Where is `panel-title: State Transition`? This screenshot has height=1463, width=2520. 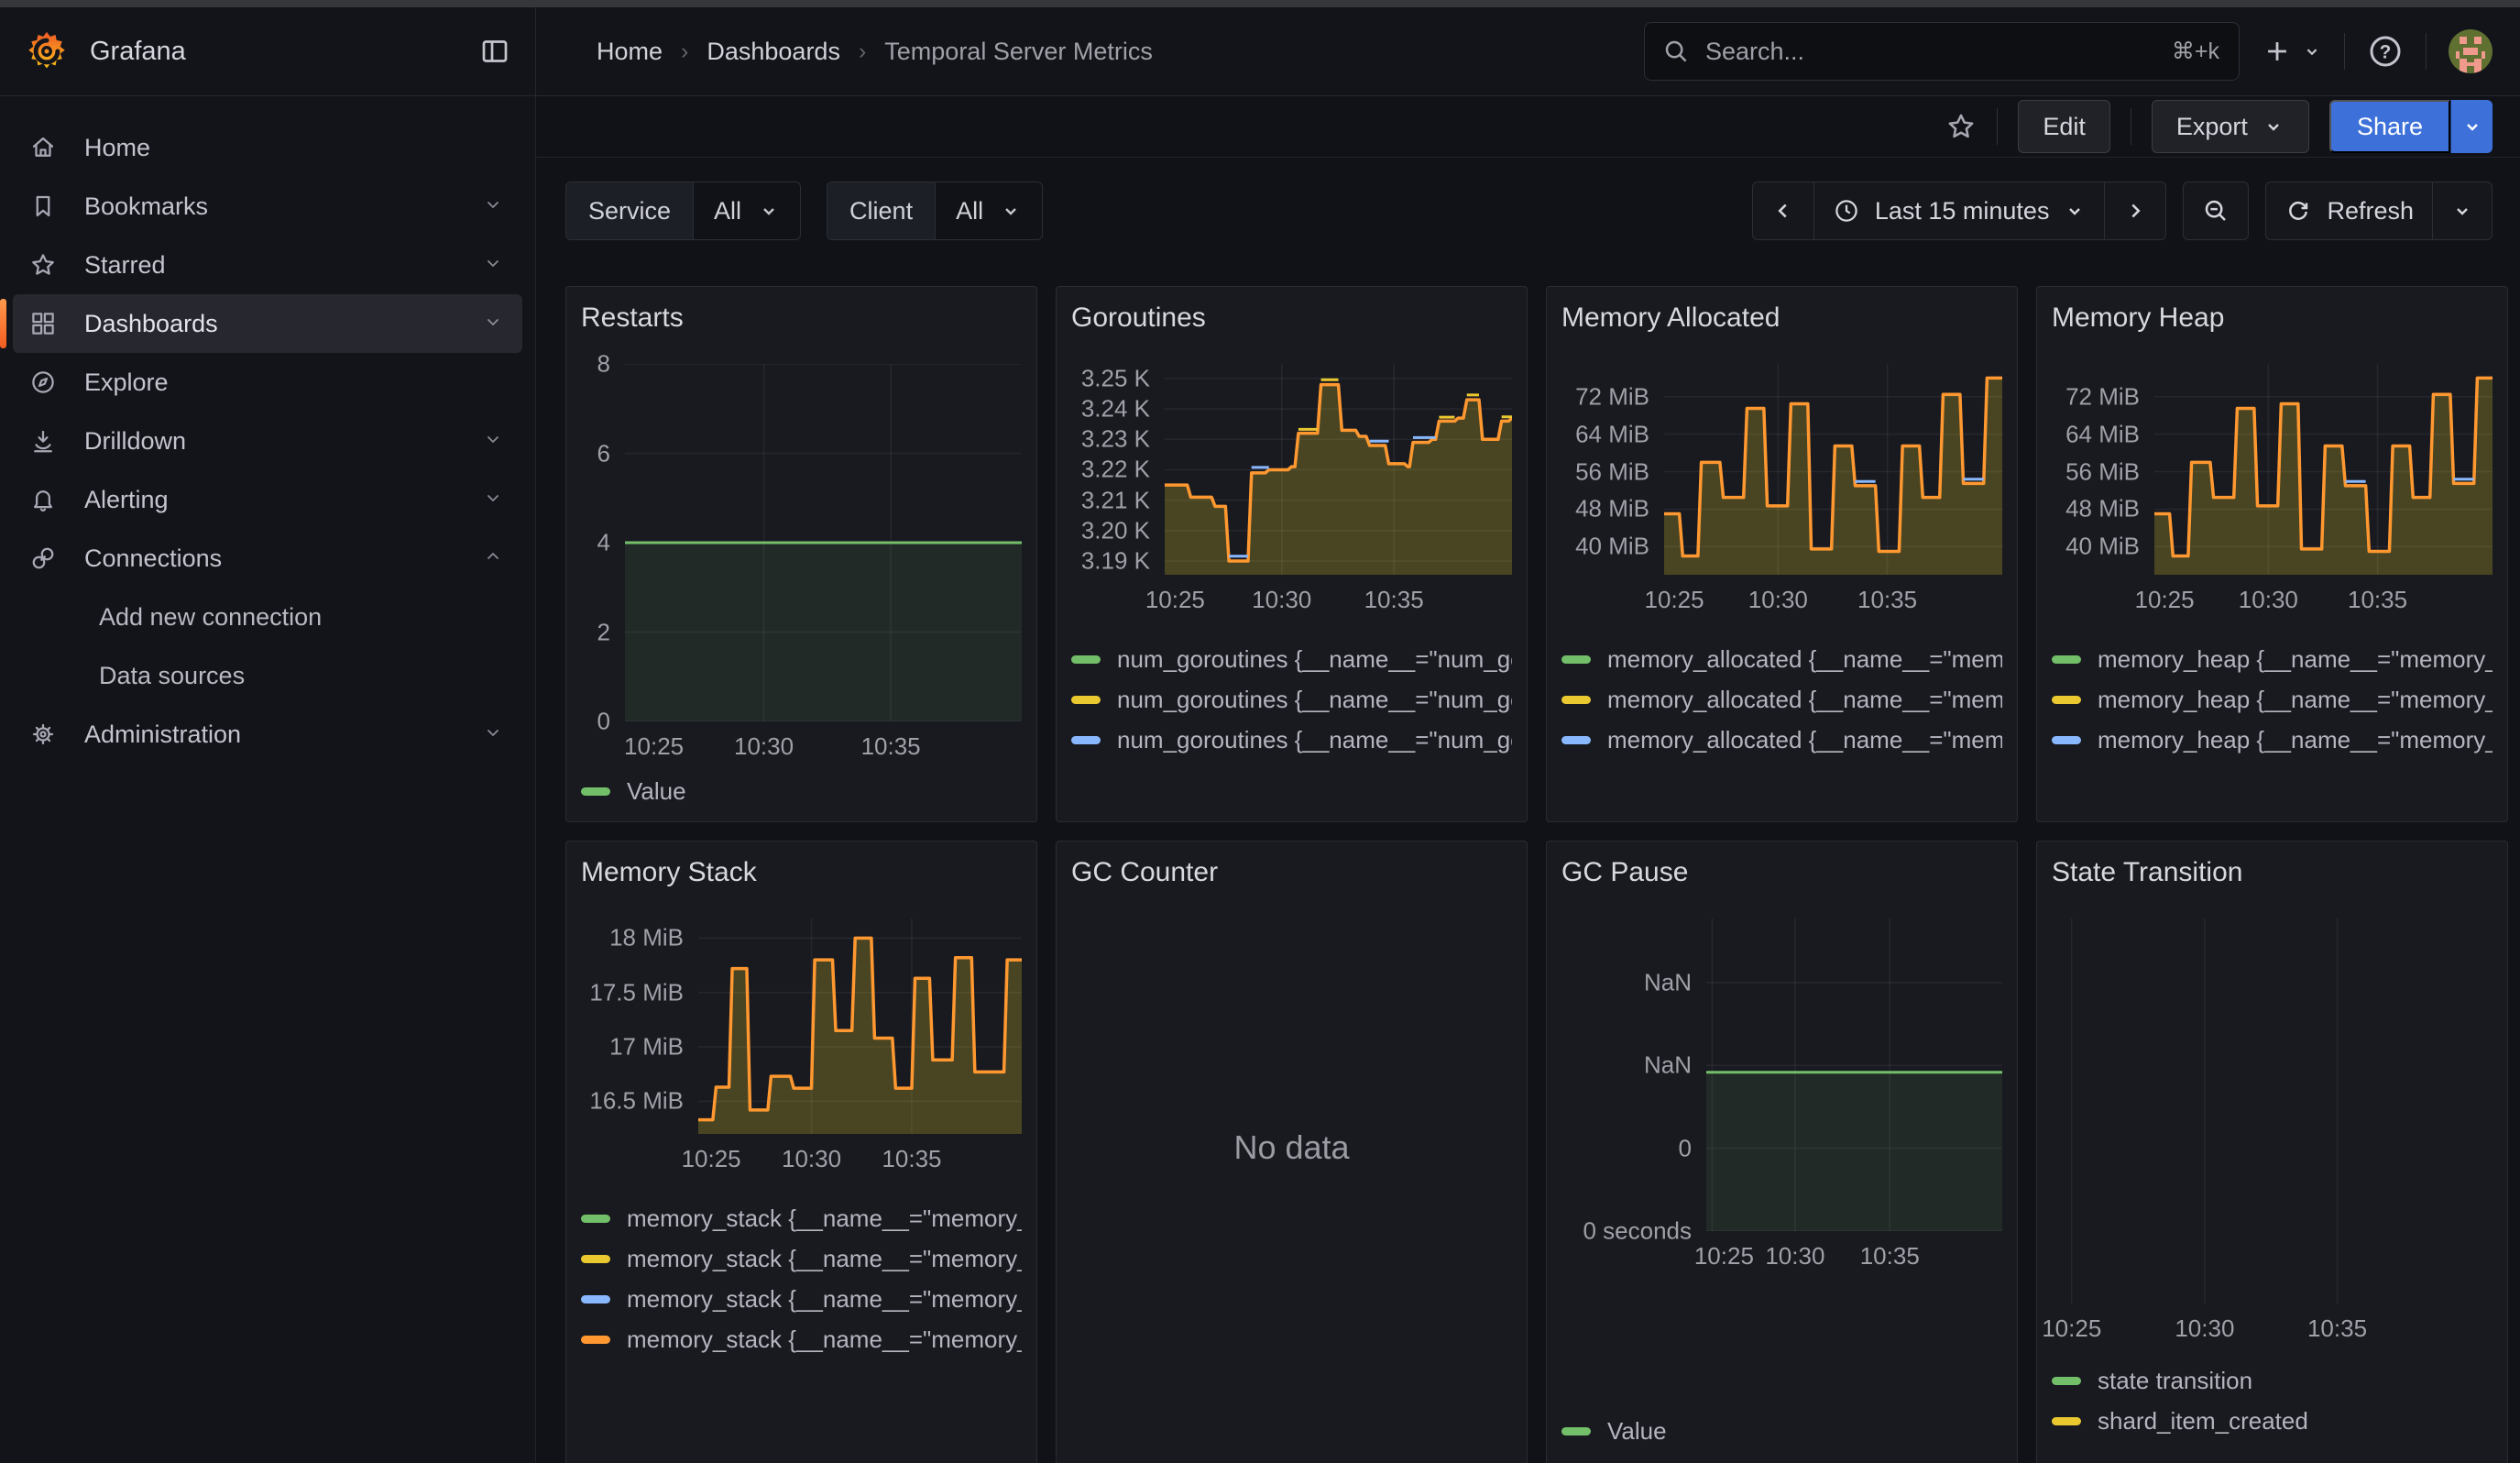
panel-title: State Transition is located at coordinates (2147, 872).